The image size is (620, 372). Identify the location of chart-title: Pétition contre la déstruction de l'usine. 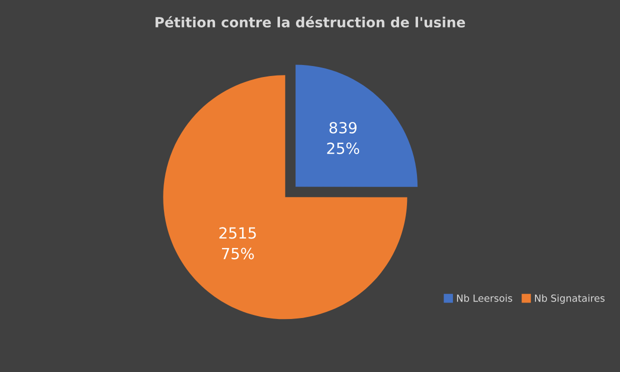
(311, 22).